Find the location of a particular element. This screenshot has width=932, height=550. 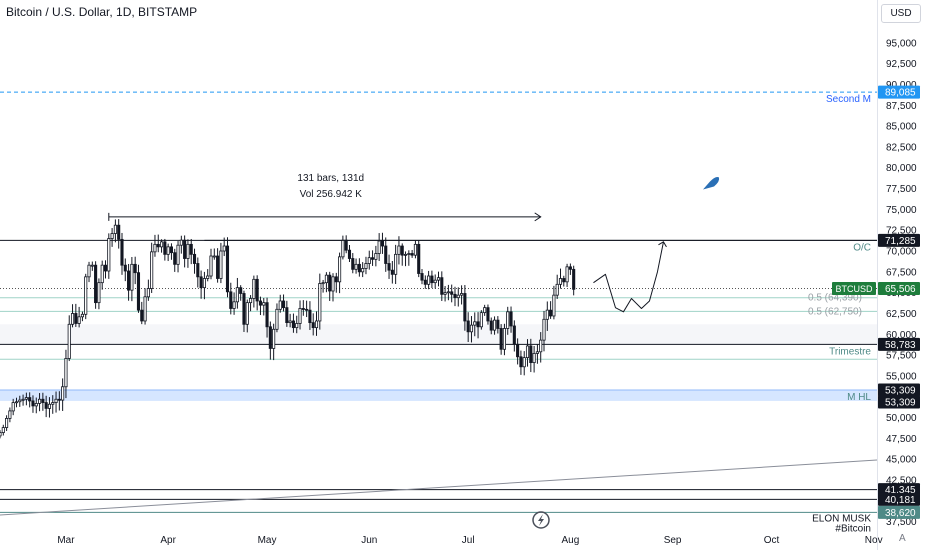

measure-vol-label: Vol 256.942 K is located at coordinates (331, 194).